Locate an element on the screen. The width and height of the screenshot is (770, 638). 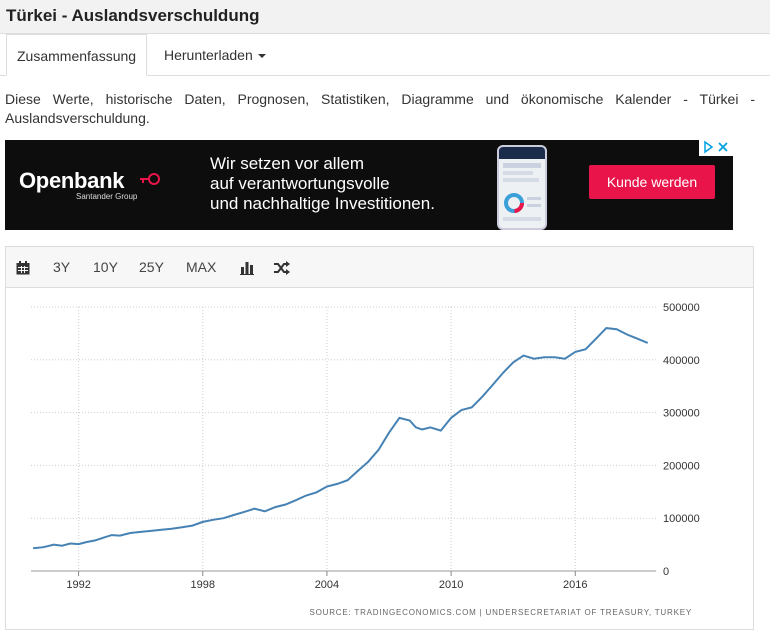
y-tick-label: 500000 is located at coordinates (681, 308).